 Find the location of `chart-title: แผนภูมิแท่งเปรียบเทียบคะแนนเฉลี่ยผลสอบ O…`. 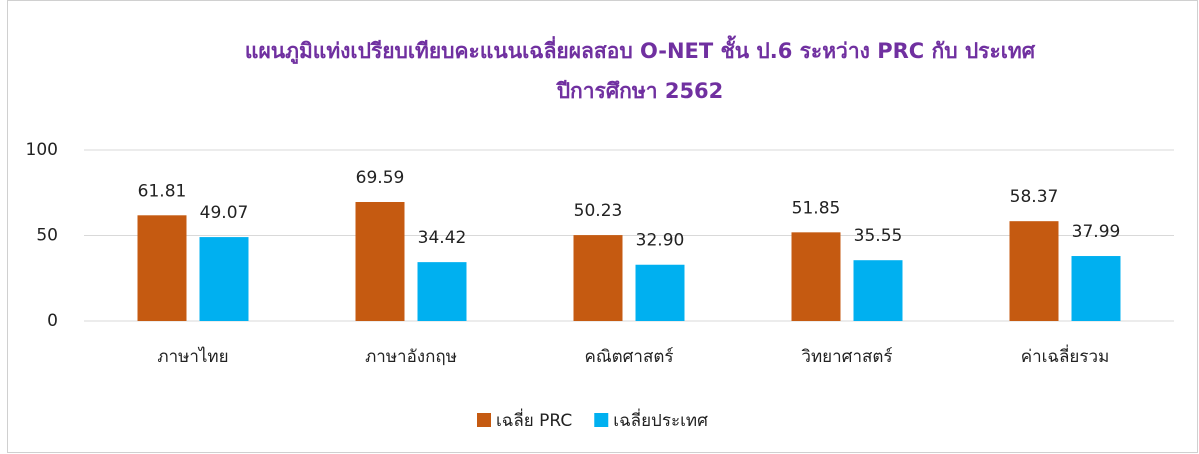

chart-title: แผนภูมิแท่งเปรียบเทียบคะแนนเฉลี่ยผลสอบ O… is located at coordinates (640, 50).